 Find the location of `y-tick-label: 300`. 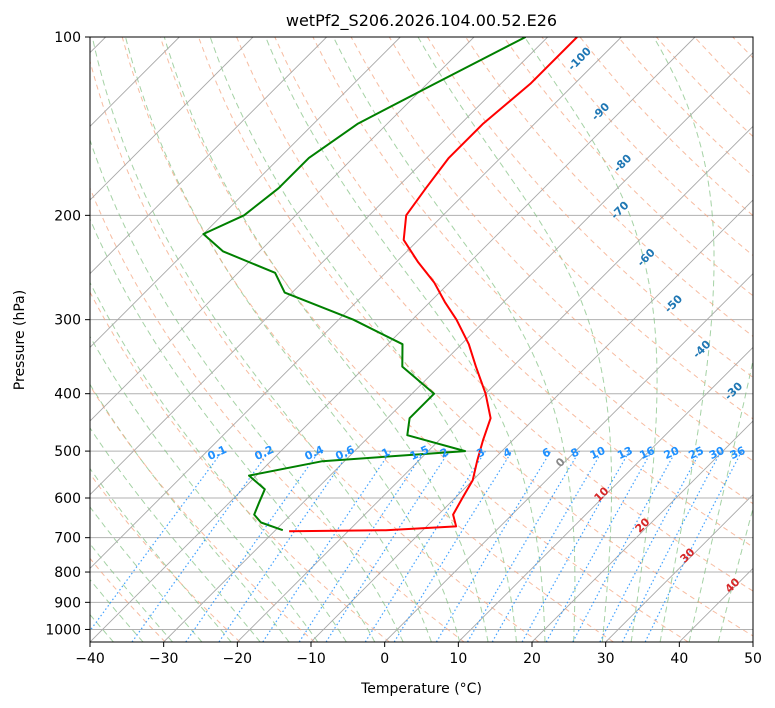

y-tick-label: 300 is located at coordinates (67, 321).